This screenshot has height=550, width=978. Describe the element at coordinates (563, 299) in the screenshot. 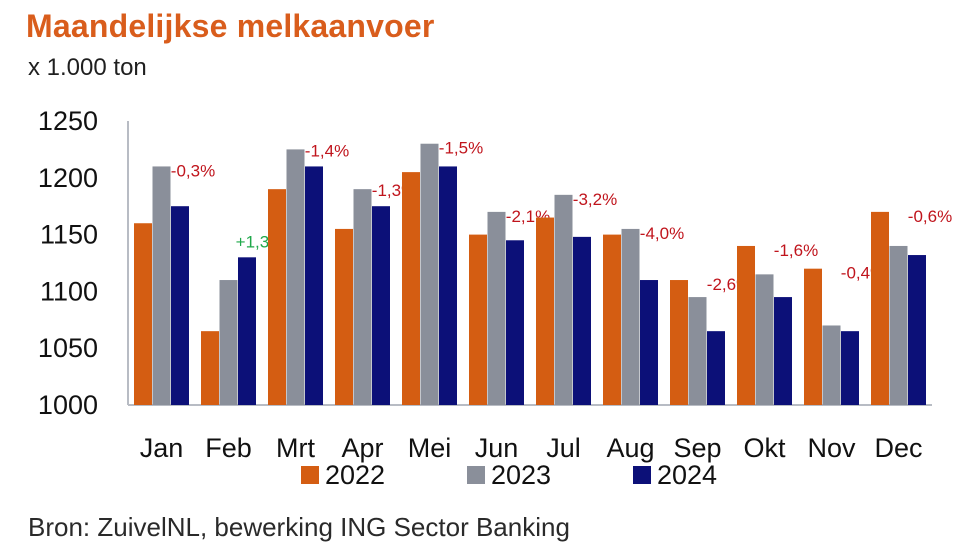

I see `bar-2023-jul` at that location.